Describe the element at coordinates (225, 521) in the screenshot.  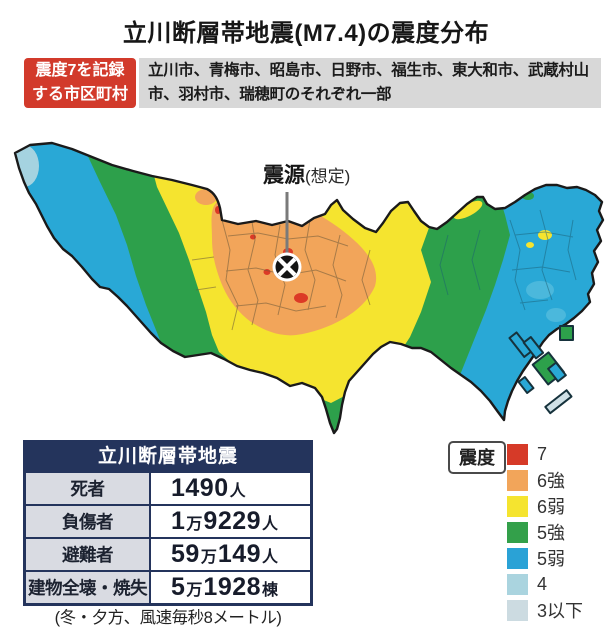
I see `row-value: 1 万 9229 人` at that location.